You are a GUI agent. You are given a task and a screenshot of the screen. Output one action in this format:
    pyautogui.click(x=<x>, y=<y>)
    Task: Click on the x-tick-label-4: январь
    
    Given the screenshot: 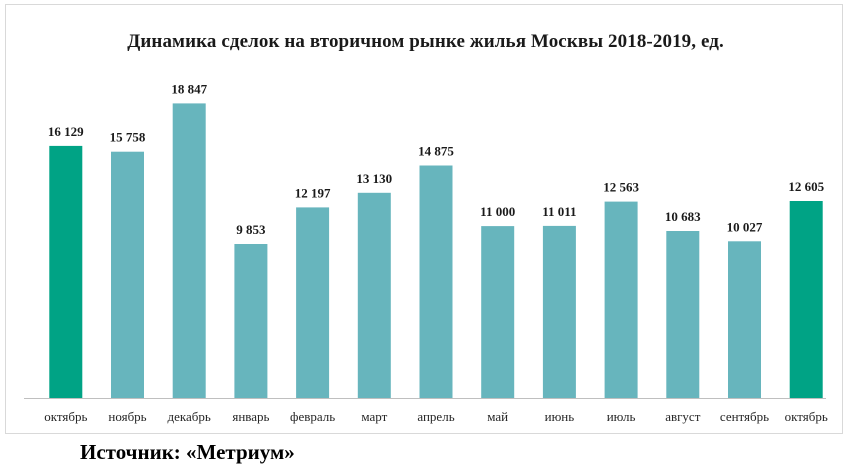 What is the action you would take?
    pyautogui.click(x=250, y=416)
    